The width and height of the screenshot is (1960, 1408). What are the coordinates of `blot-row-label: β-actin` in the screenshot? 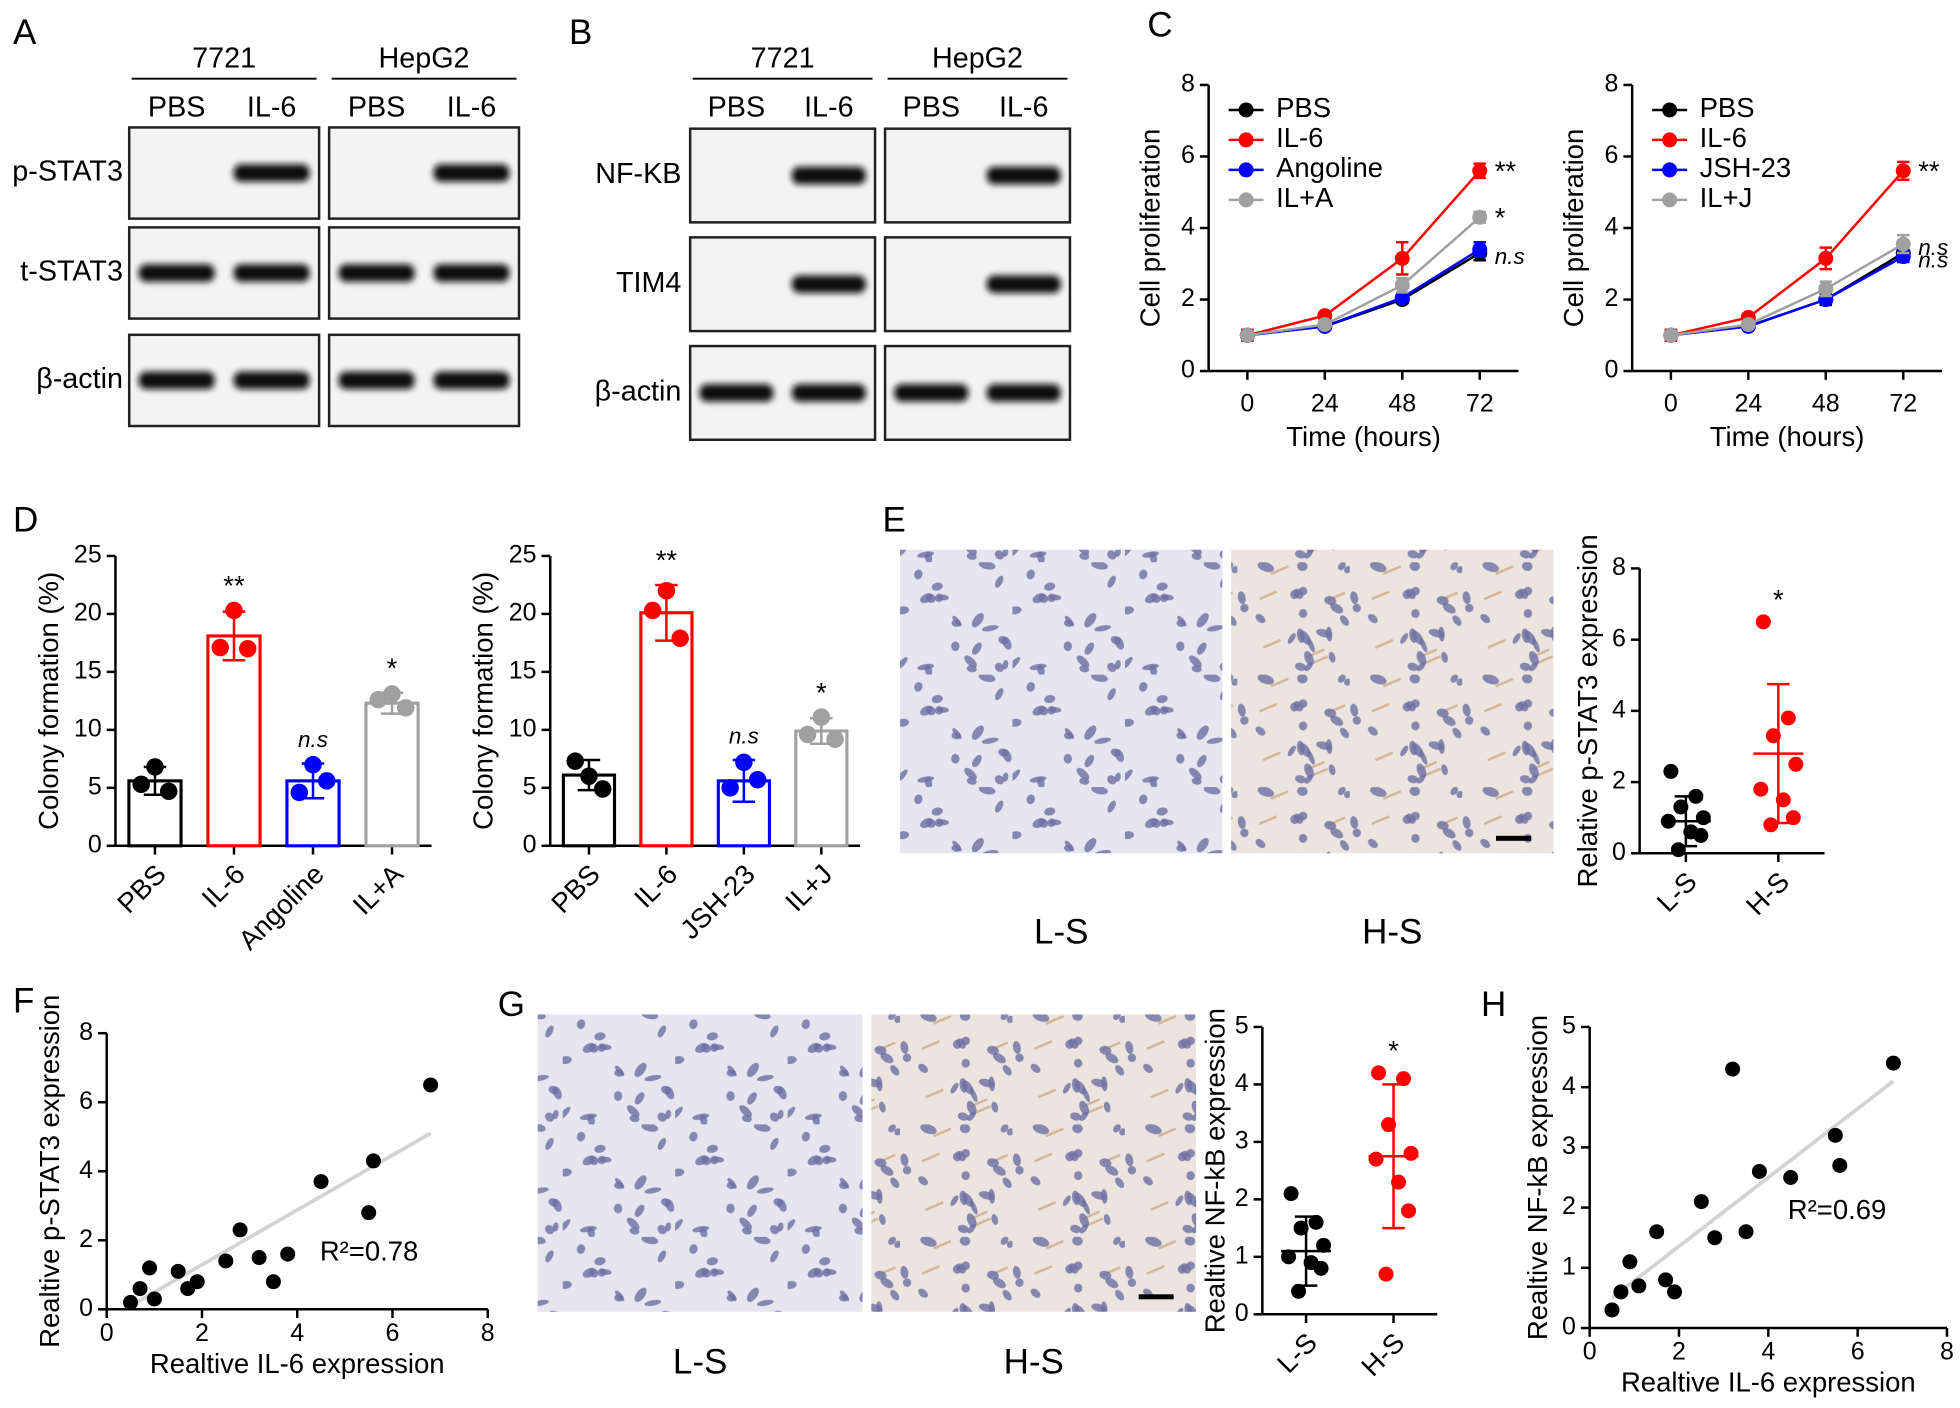 It's located at (638, 392).